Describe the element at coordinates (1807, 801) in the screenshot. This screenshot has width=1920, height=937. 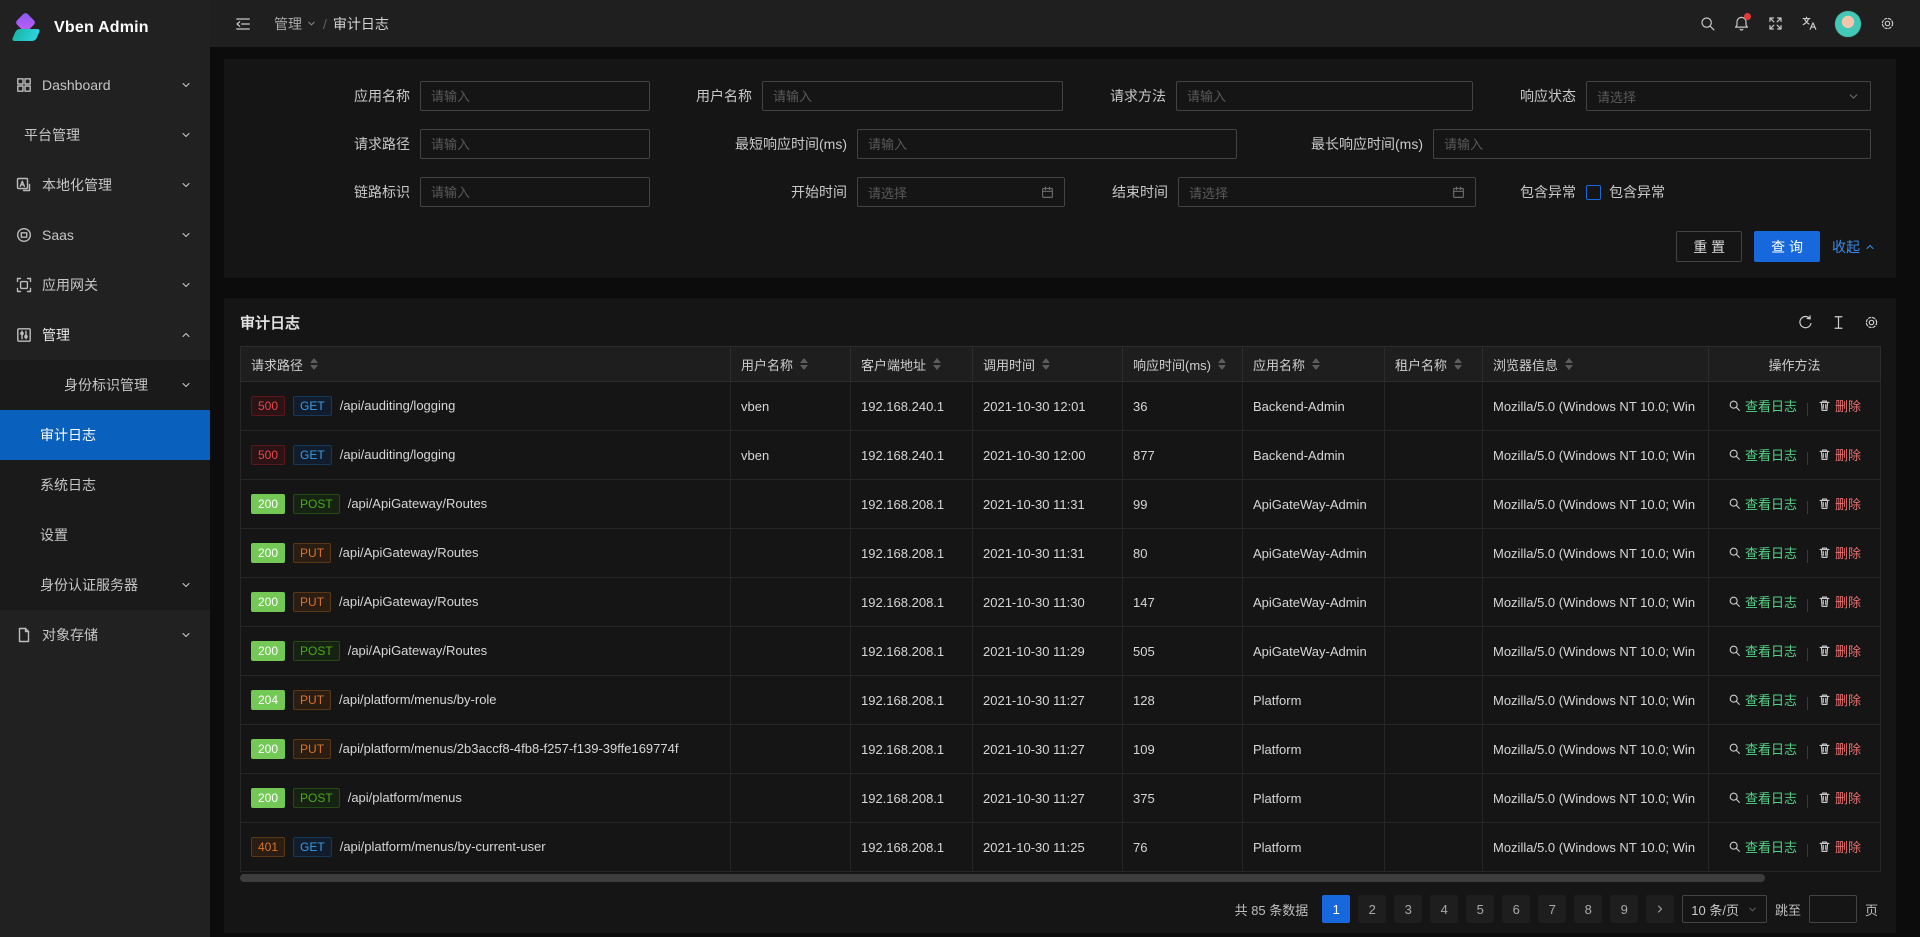
I see `action-divider` at that location.